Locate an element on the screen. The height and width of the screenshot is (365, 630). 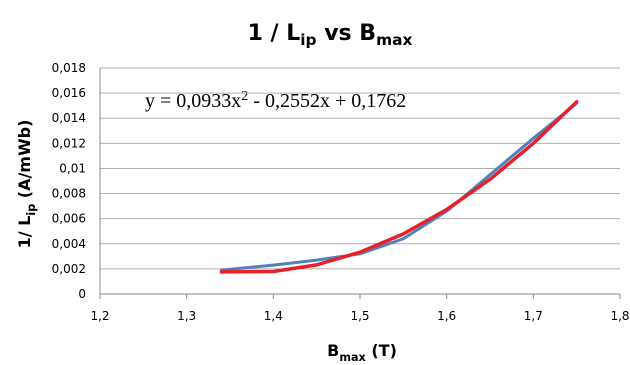
x-axis-label: Bmax (T) is located at coordinates (362, 352).